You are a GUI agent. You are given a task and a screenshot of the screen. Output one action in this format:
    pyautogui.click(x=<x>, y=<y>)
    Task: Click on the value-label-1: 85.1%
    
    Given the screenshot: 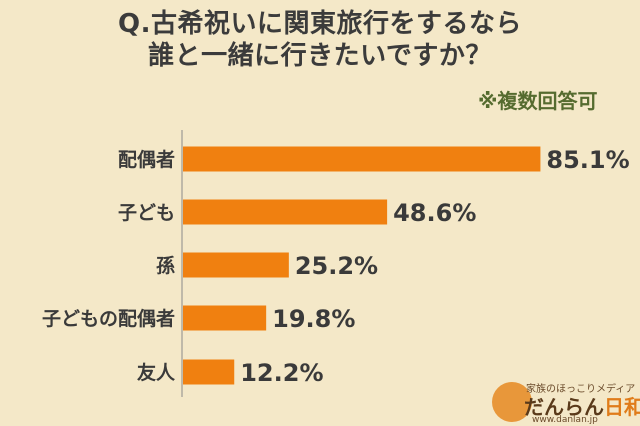 What is the action you would take?
    pyautogui.click(x=587, y=160)
    